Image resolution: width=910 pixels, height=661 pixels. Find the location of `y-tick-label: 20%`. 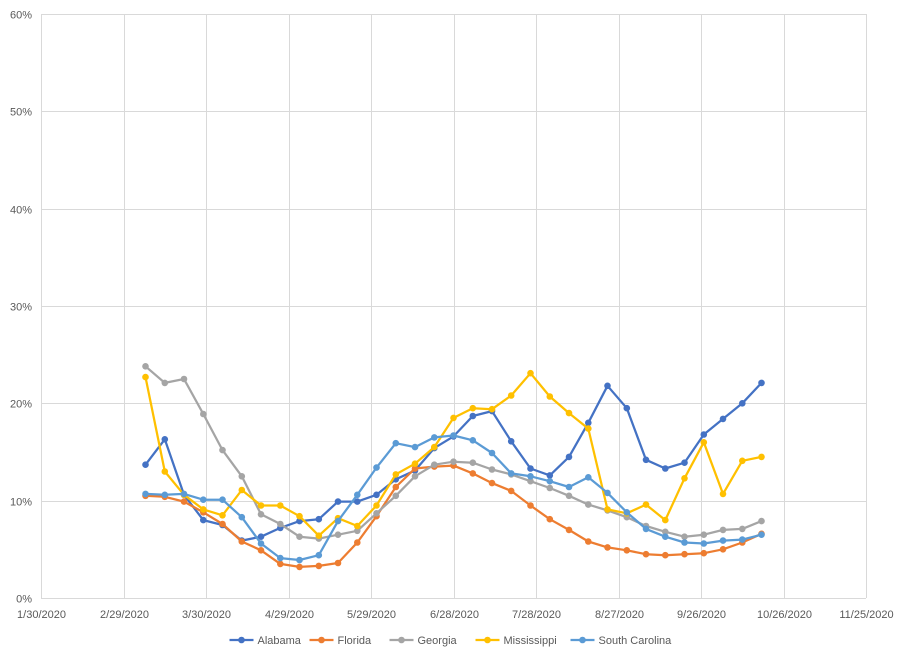

y-tick-label: 20% is located at coordinates (21, 405).